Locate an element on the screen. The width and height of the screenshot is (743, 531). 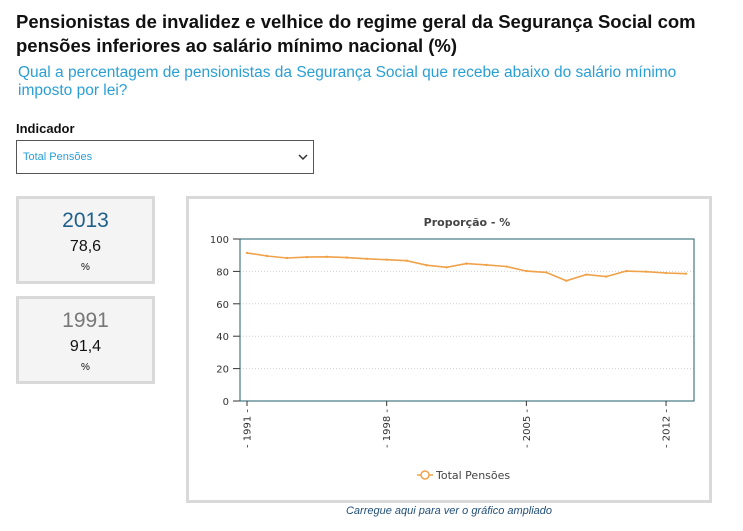
y-tick-label: 80 is located at coordinates (222, 272).